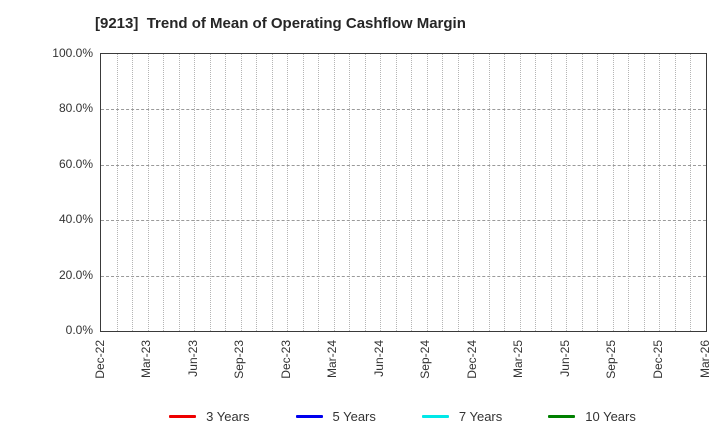 This screenshot has width=720, height=440. I want to click on legend-item: 3 Years, so click(209, 416).